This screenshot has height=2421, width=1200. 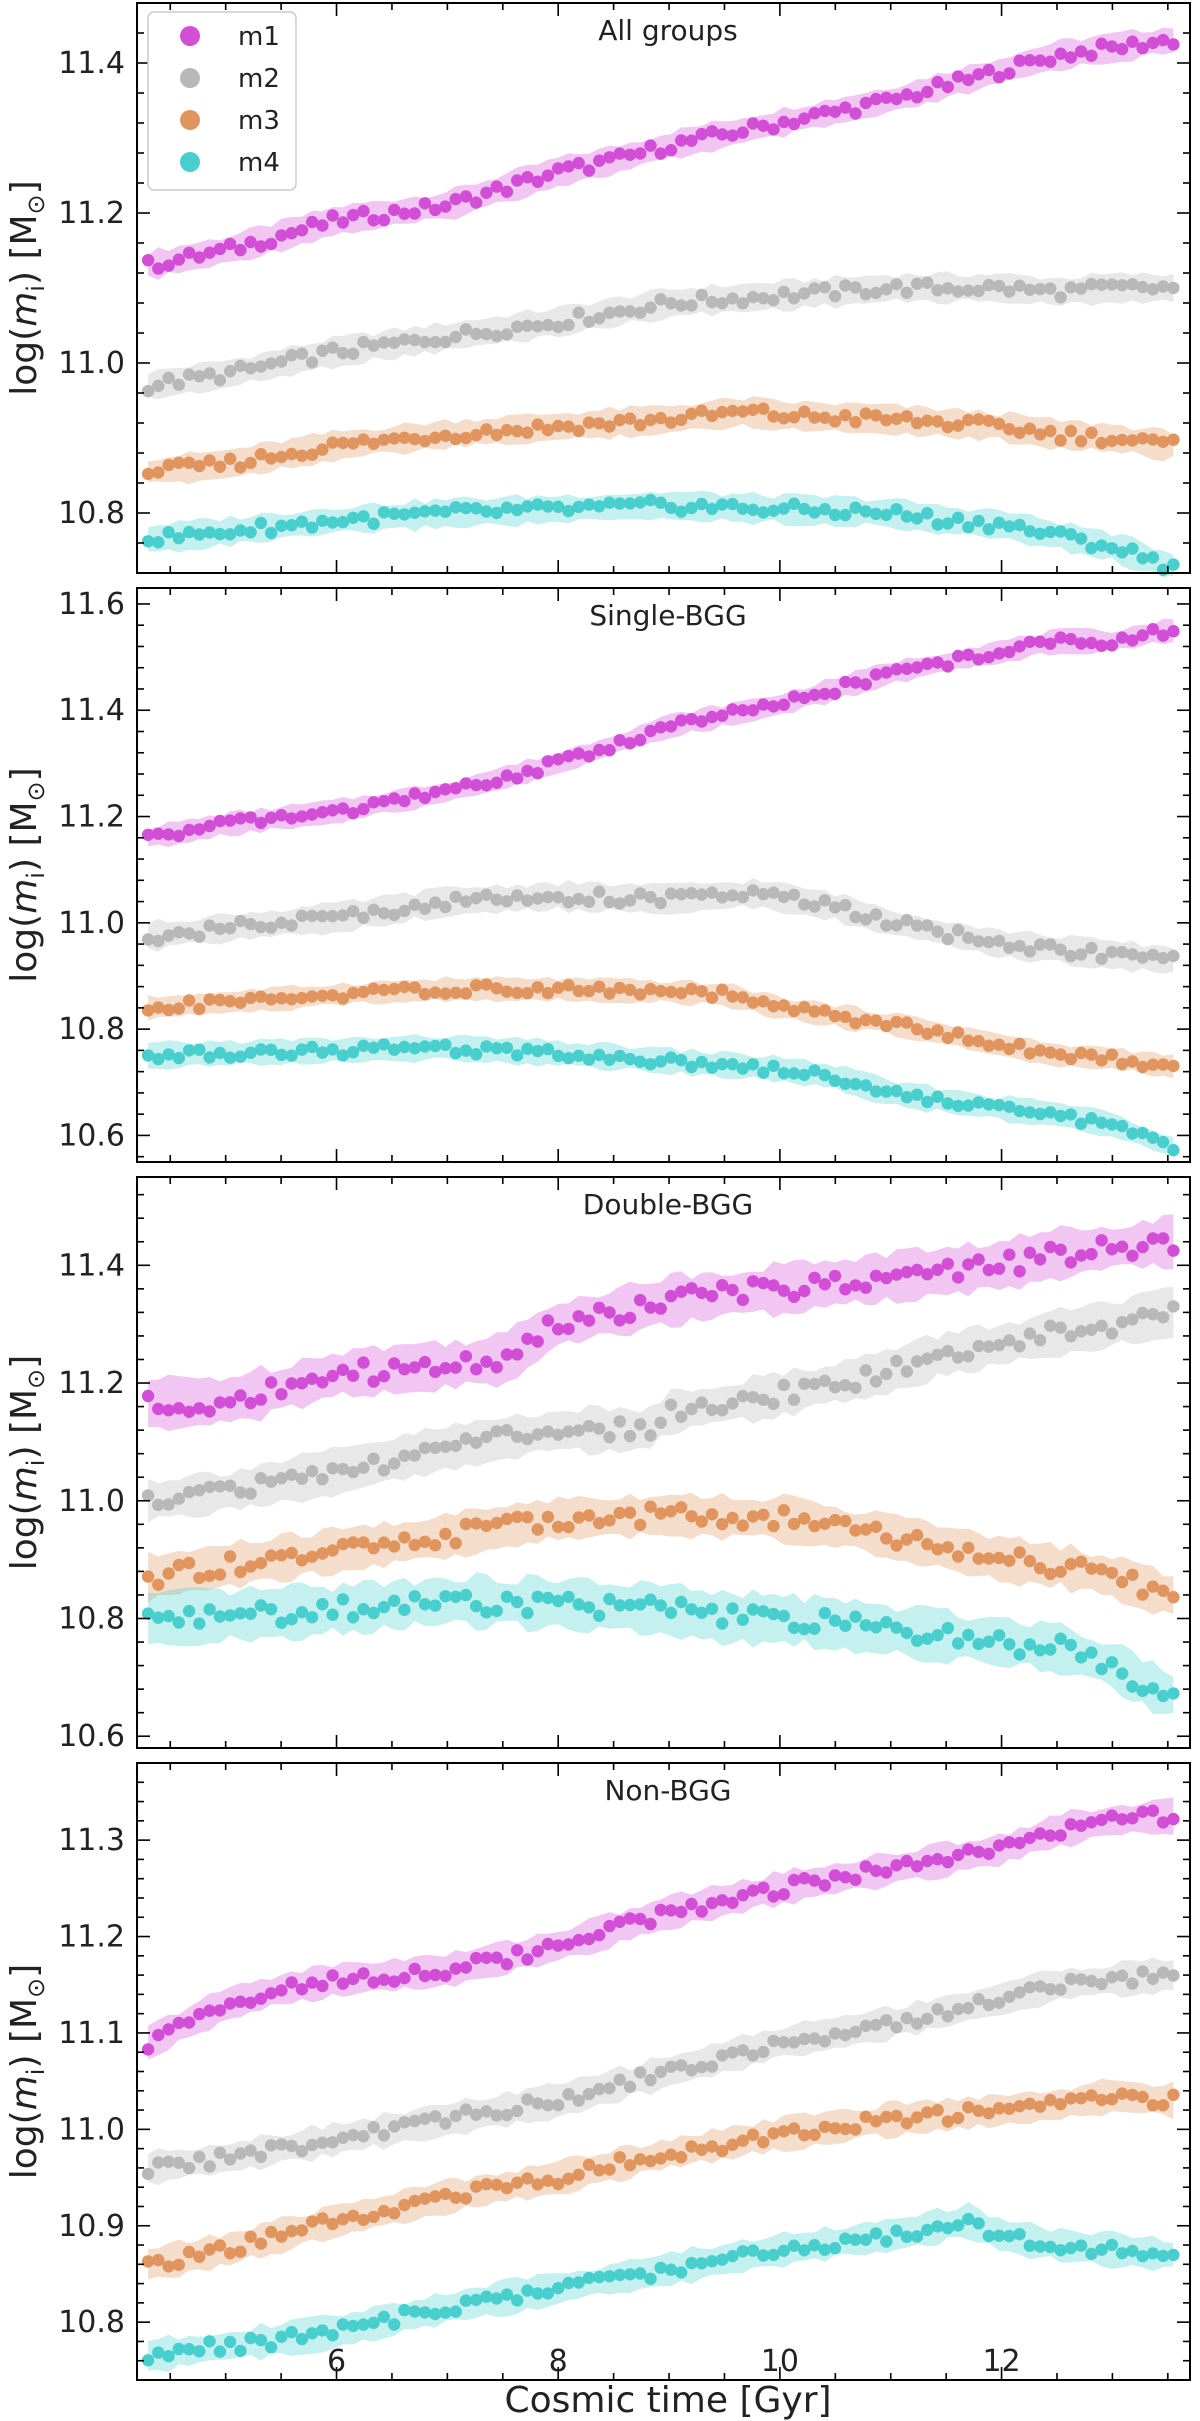 What do you see at coordinates (336, 2361) in the screenshot?
I see `x-tick-label: 6` at bounding box center [336, 2361].